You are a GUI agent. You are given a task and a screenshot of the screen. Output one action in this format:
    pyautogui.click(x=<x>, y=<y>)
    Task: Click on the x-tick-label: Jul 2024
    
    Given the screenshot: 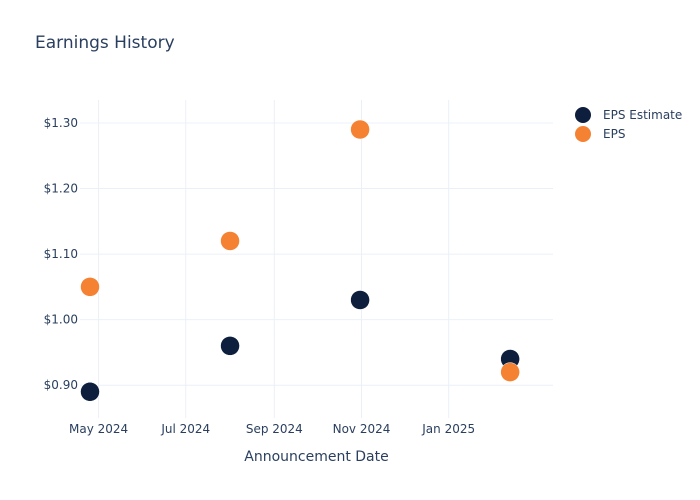 What is the action you would take?
    pyautogui.click(x=185, y=429)
    